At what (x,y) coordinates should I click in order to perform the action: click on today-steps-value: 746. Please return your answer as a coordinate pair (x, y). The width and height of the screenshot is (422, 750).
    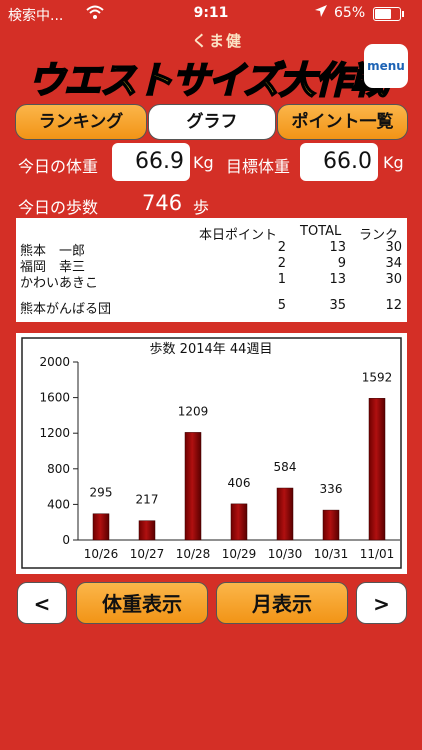
    Looking at the image, I should click on (162, 203).